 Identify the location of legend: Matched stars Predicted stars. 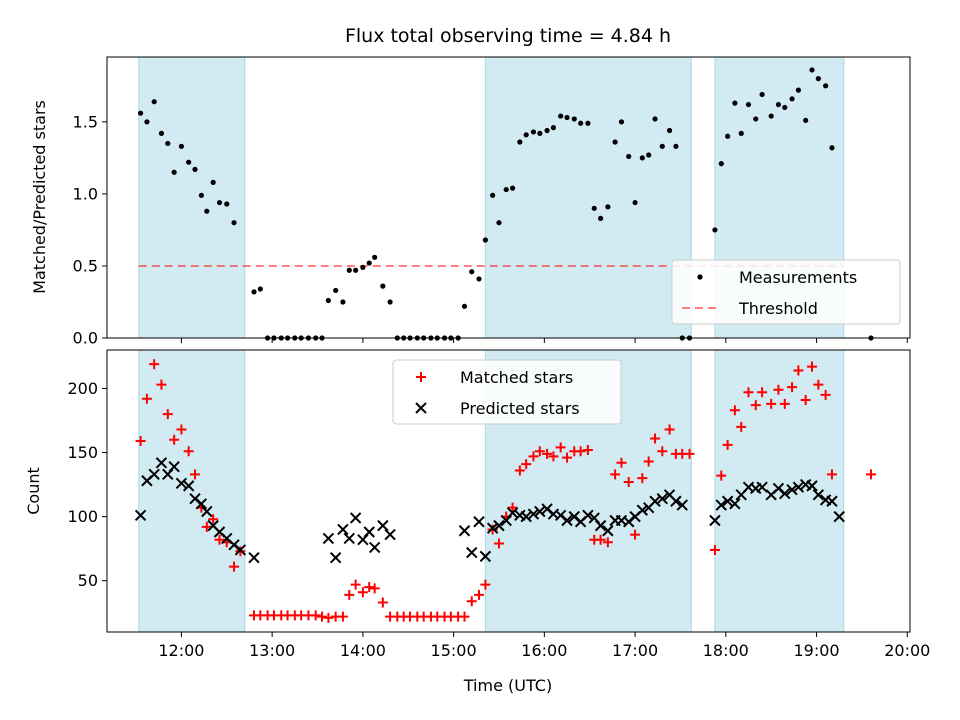
(507, 392).